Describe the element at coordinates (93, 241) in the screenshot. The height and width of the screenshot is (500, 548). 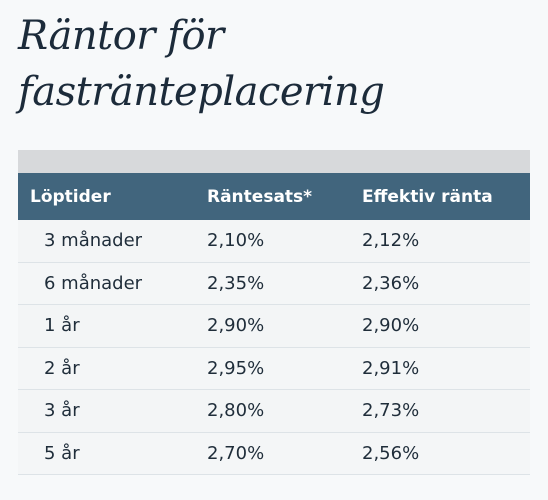
I see `table-cell: 3 månader` at that location.